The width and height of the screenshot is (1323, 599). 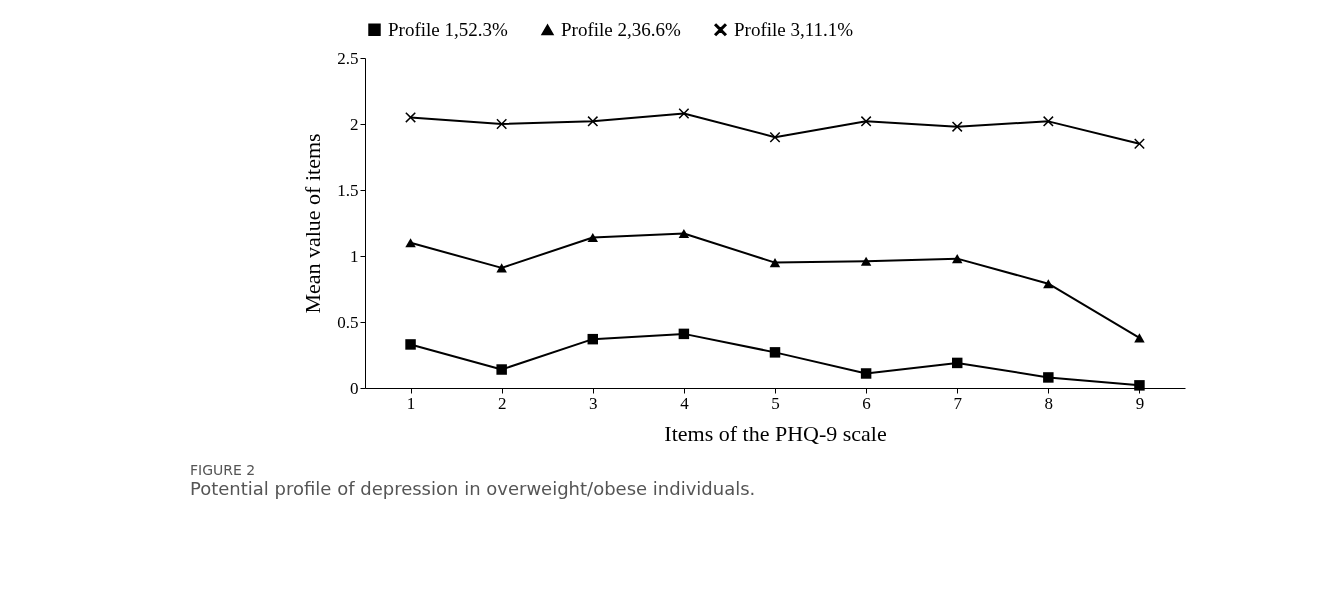 What do you see at coordinates (354, 388) in the screenshot?
I see `y-tick-label: 0` at bounding box center [354, 388].